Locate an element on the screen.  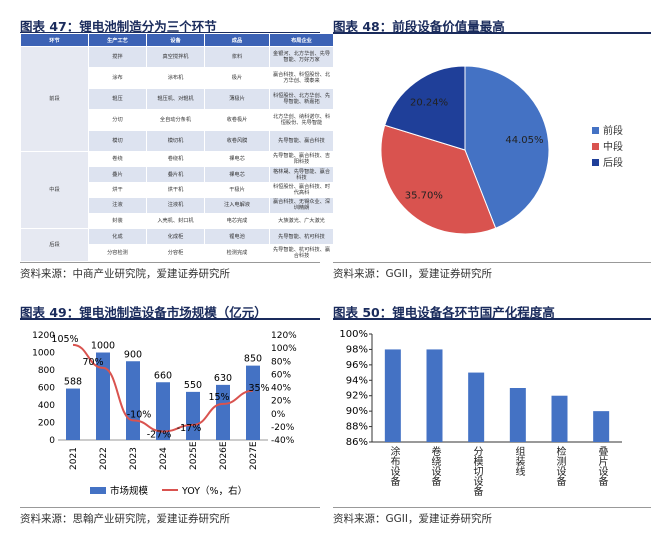
x-tick: 2025E is located at coordinates (194, 455).